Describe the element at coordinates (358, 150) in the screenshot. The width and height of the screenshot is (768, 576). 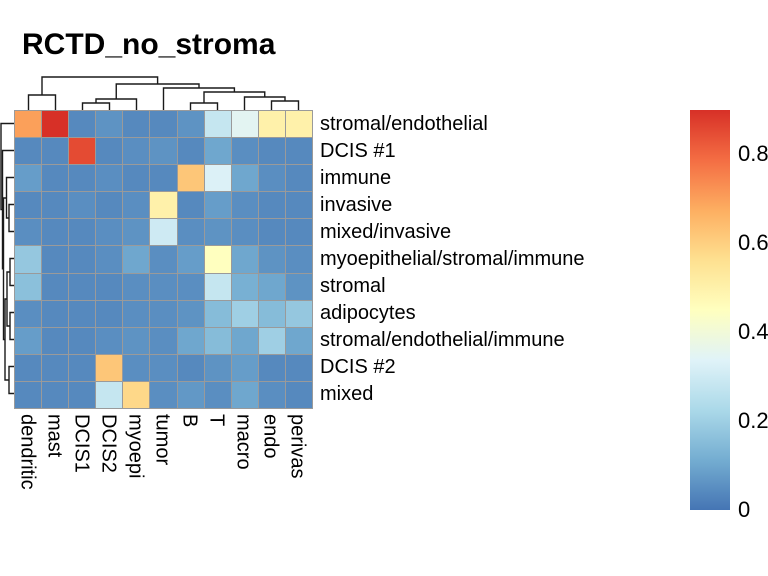
I see `row-label: DCIS #1` at that location.